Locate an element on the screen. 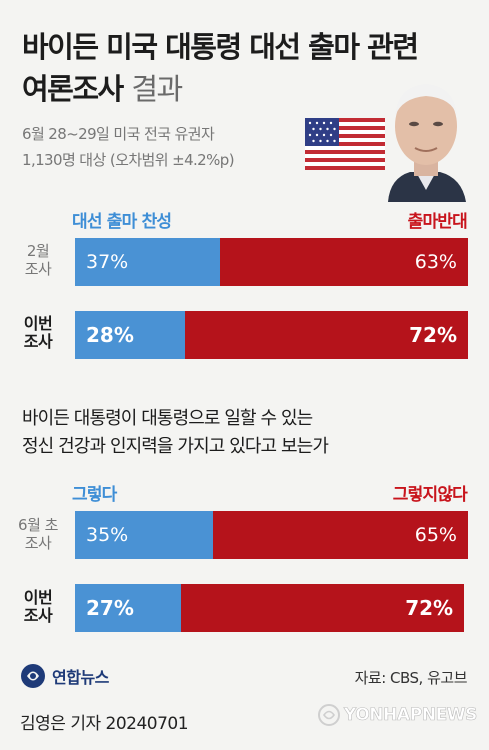  bar-segment-no: 65% is located at coordinates (340, 535).